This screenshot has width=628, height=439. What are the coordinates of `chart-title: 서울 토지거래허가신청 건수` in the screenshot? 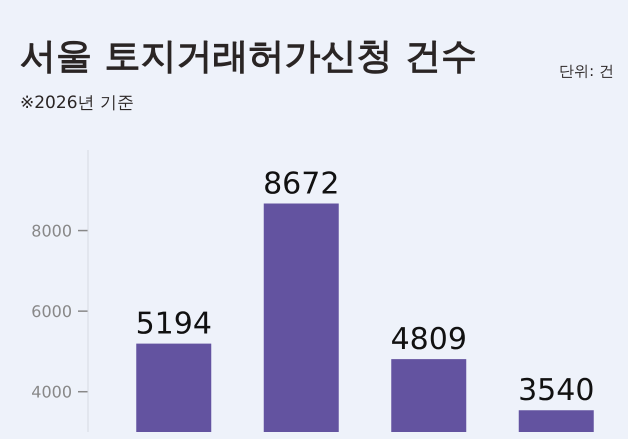 It's located at (249, 56).